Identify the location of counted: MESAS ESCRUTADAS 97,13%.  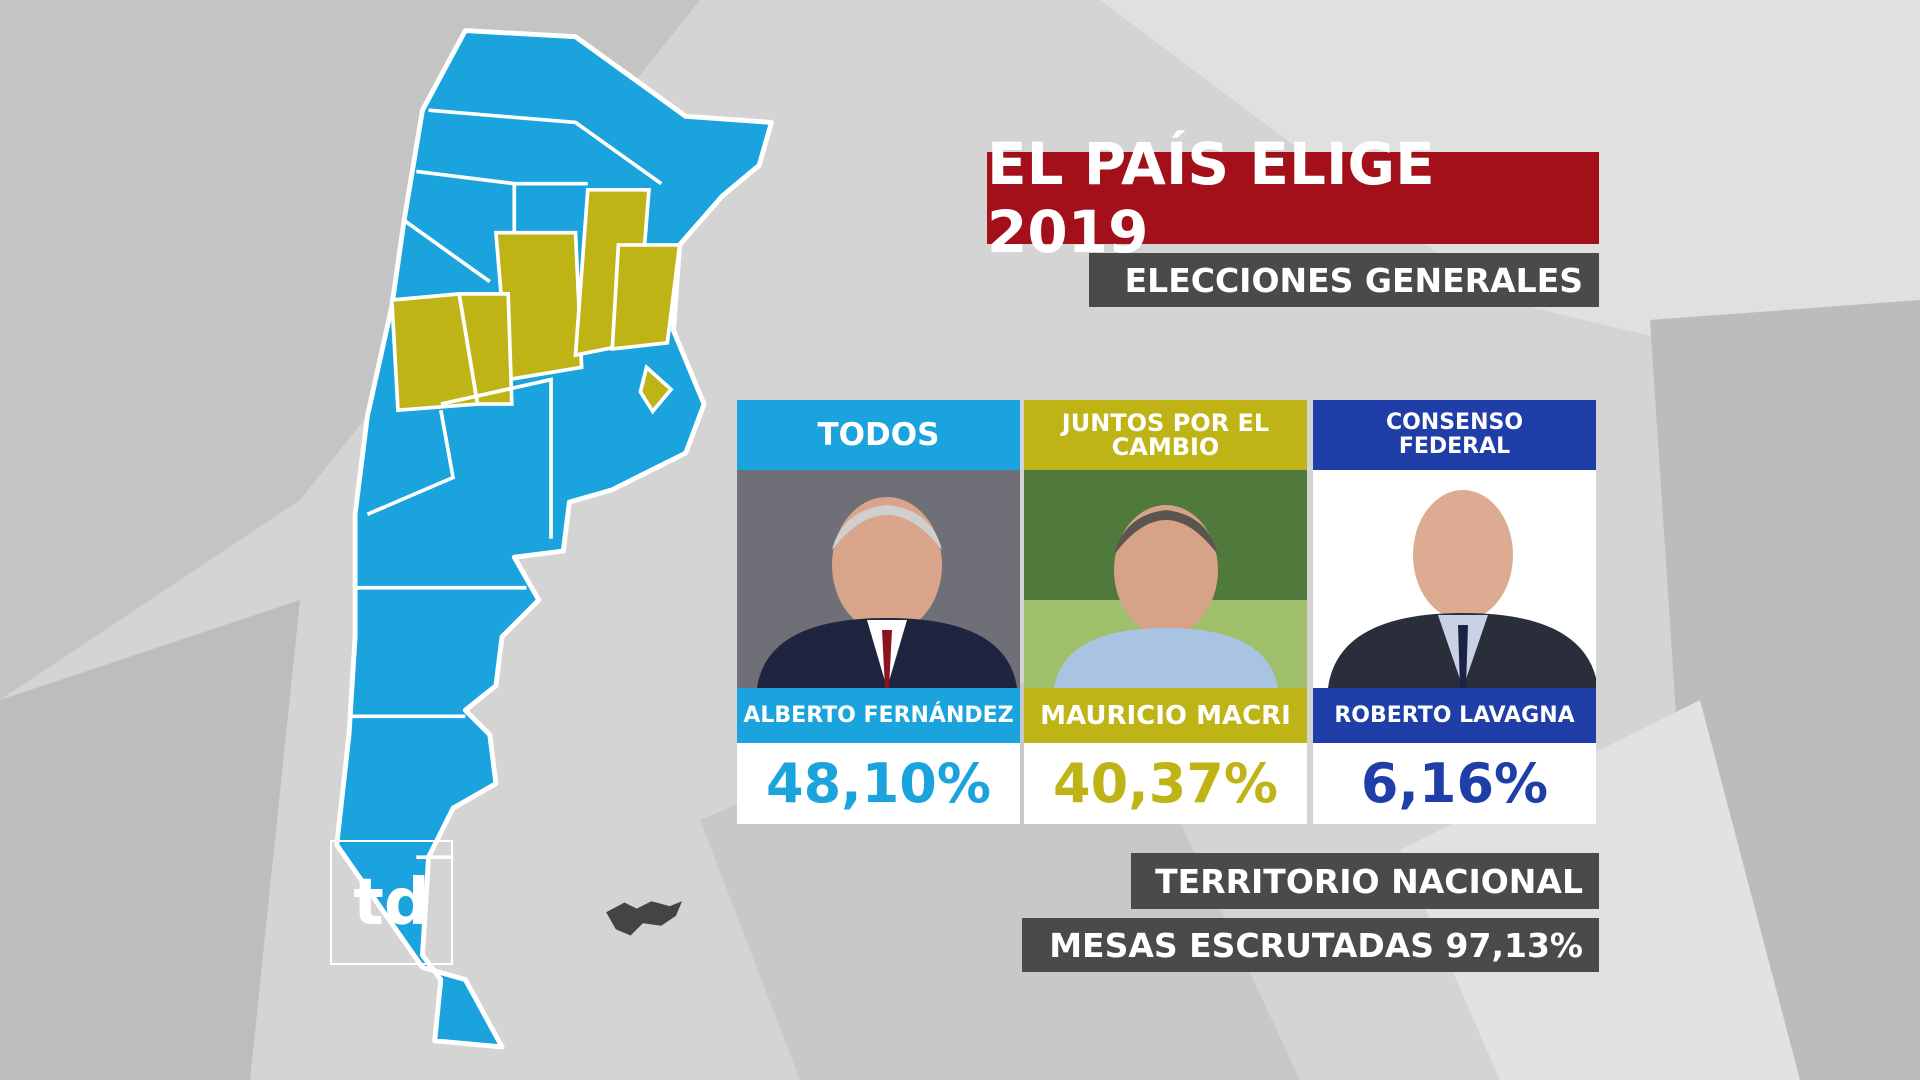
(1310, 945).